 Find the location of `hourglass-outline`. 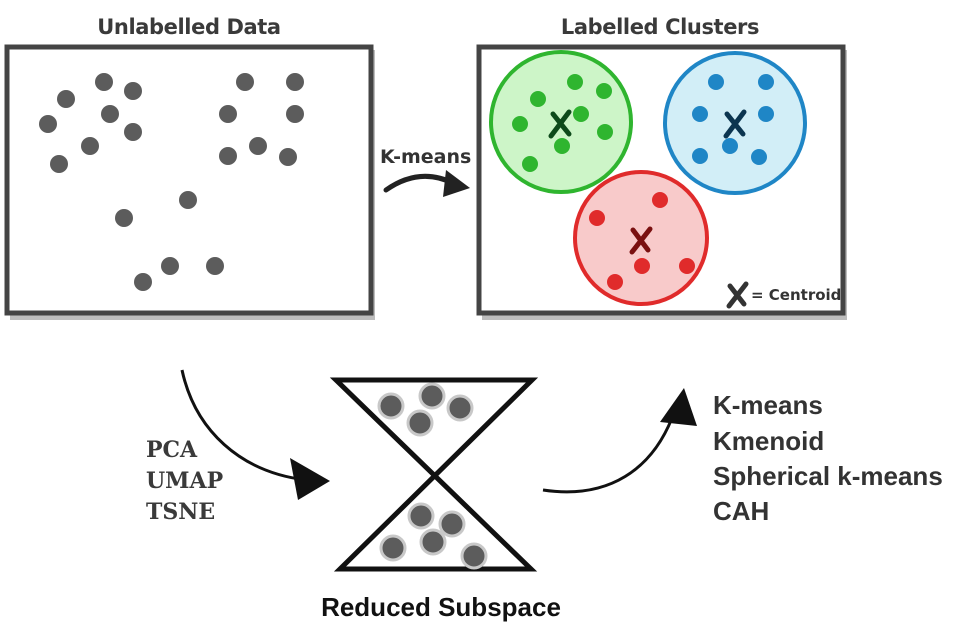

hourglass-outline is located at coordinates (434, 474).